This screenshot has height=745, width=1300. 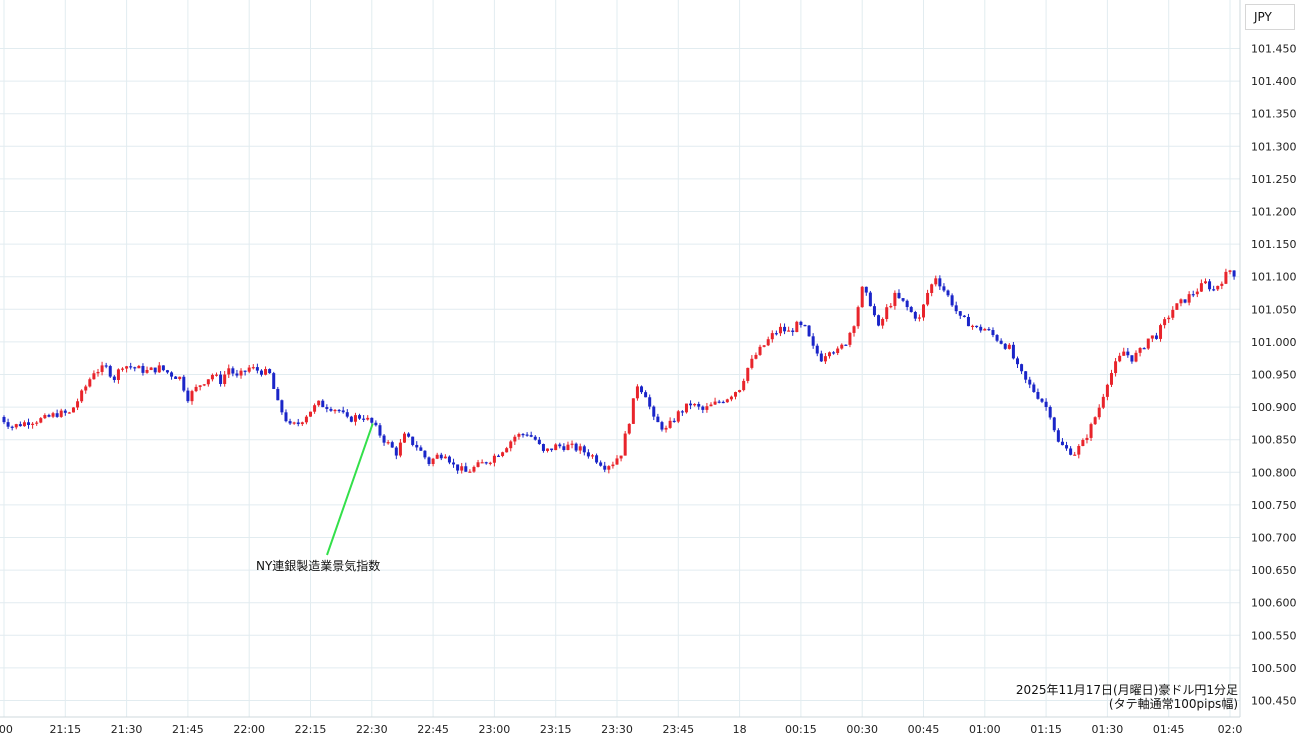 I want to click on x-tick-label: 23:00, so click(x=495, y=729).